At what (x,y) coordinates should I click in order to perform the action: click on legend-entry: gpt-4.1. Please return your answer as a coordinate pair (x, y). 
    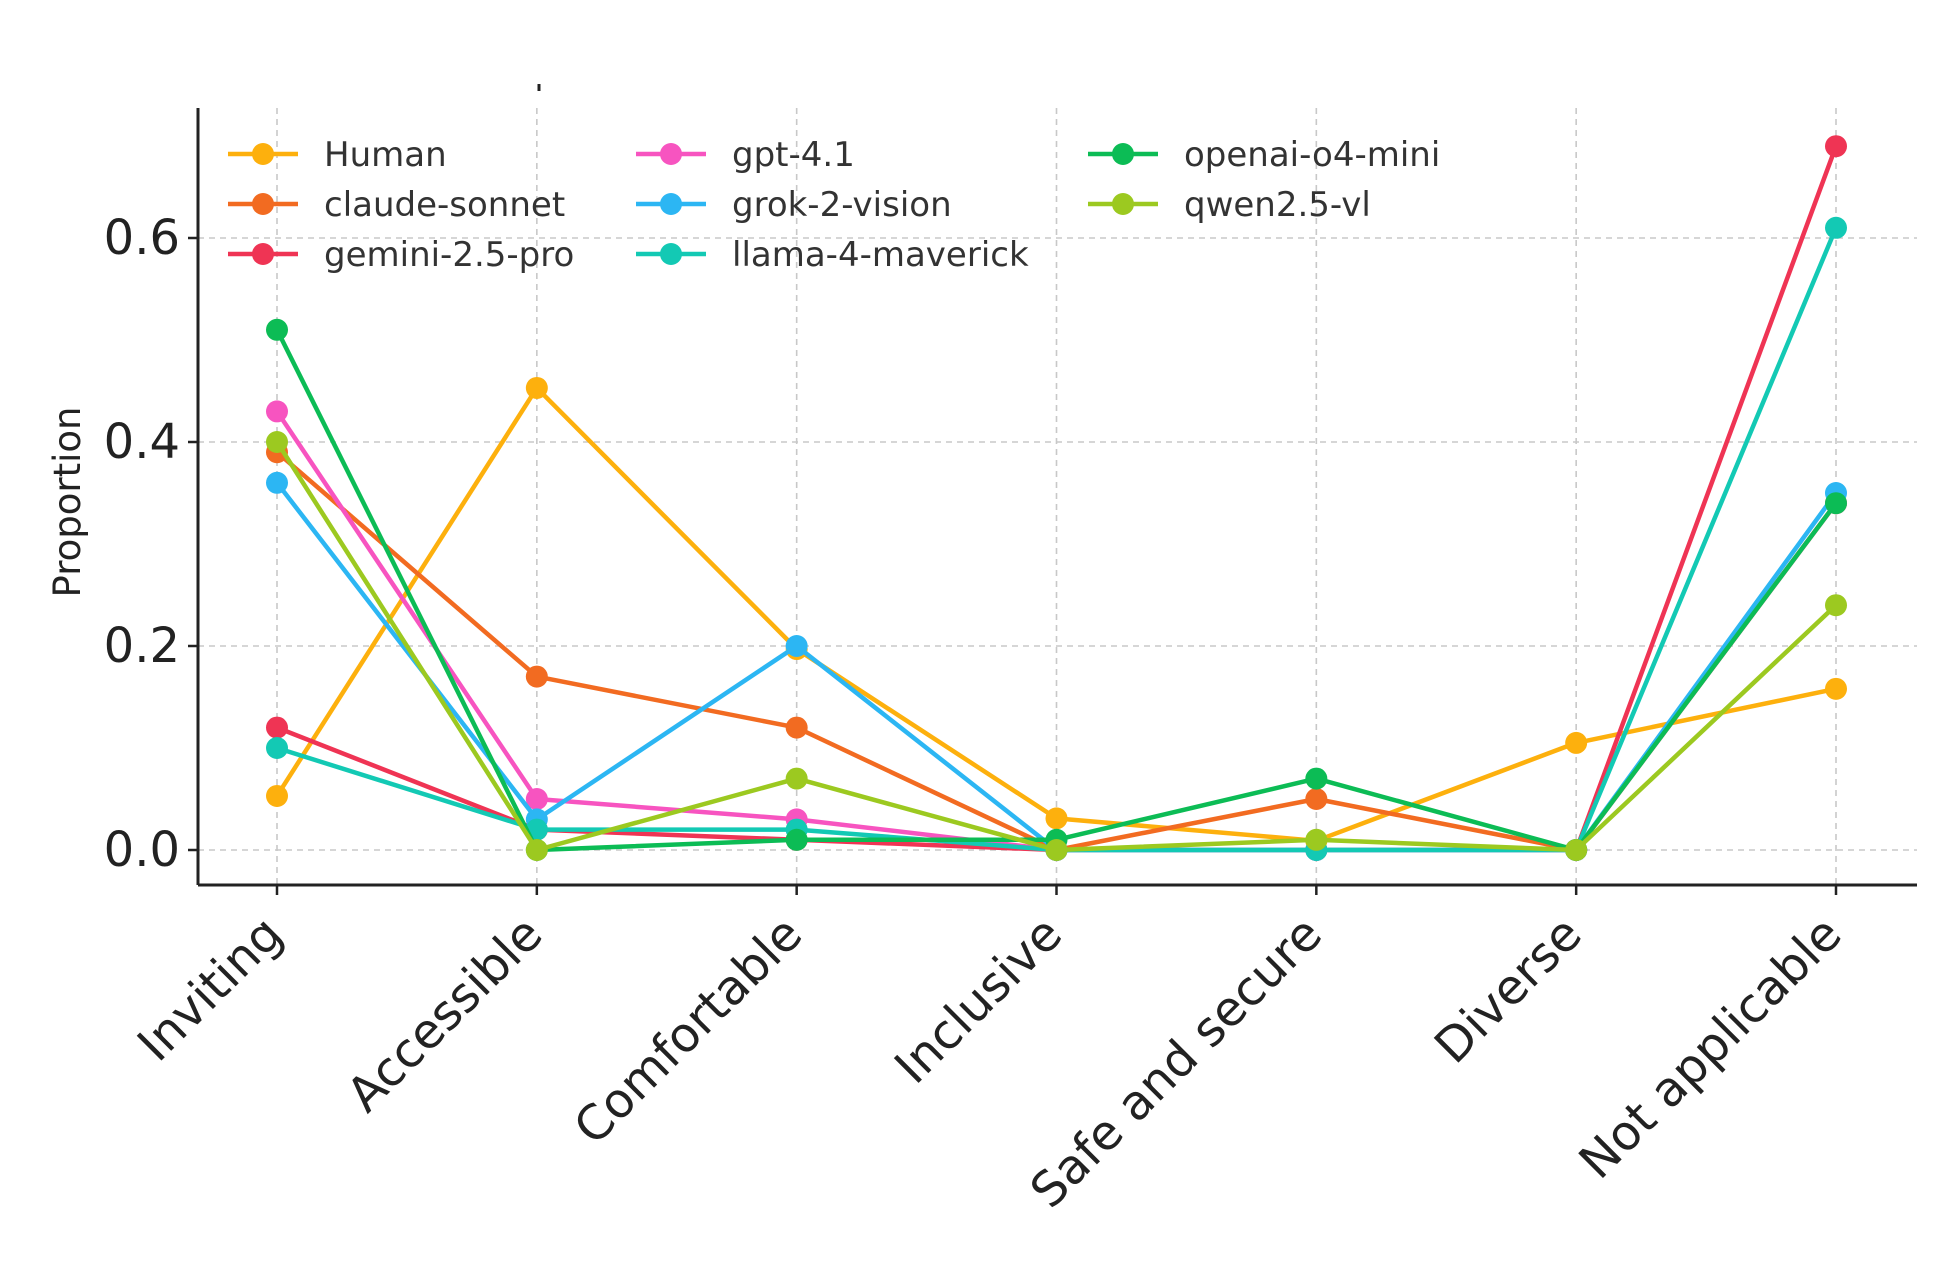
    Looking at the image, I should click on (745, 155).